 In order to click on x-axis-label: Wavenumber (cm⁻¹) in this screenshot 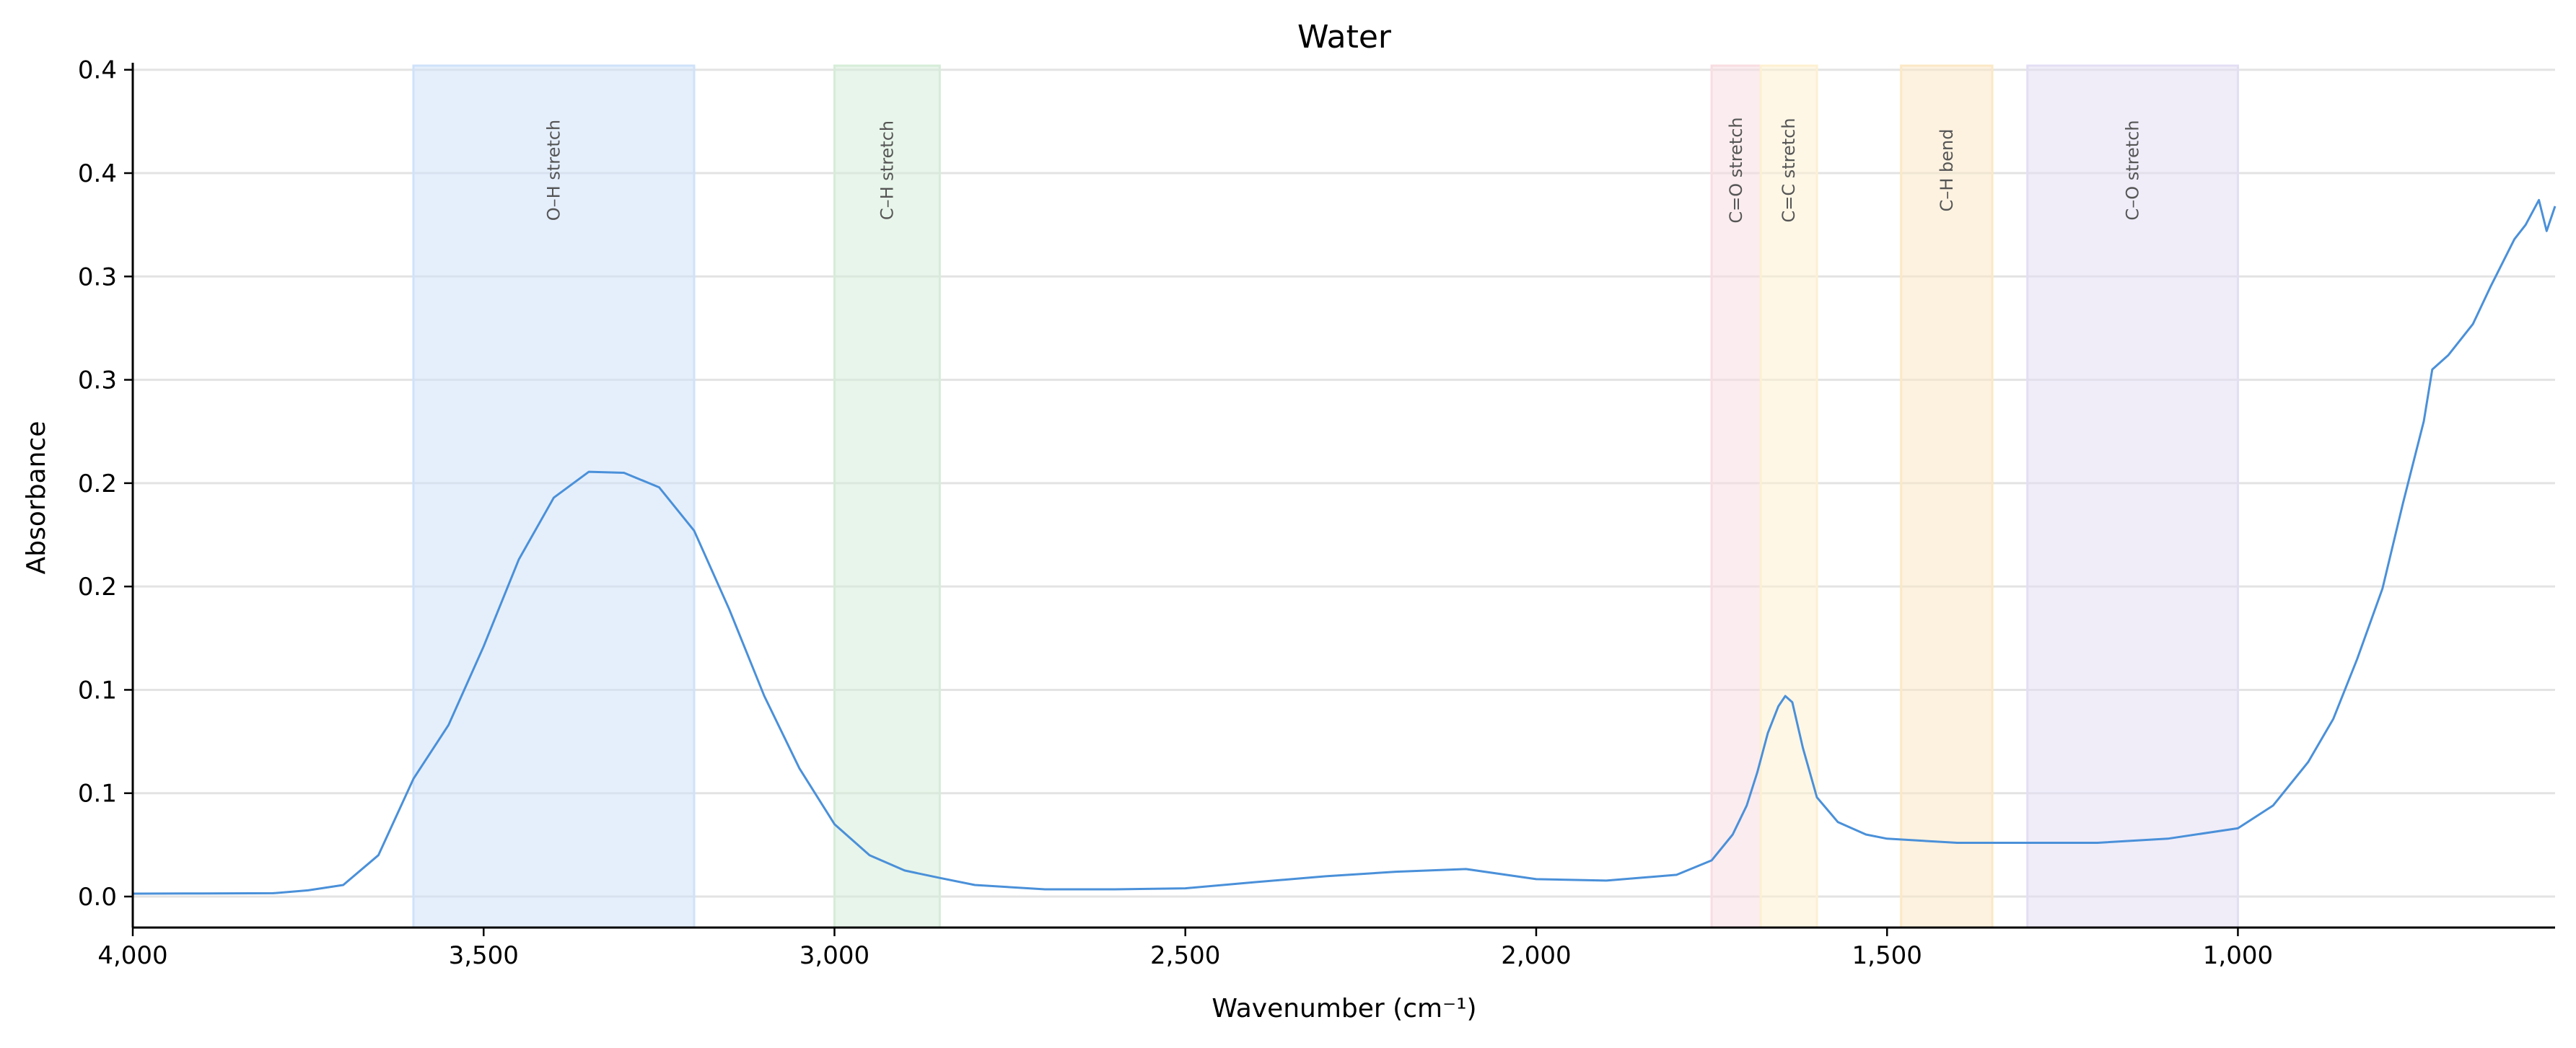, I will do `click(1344, 1008)`.